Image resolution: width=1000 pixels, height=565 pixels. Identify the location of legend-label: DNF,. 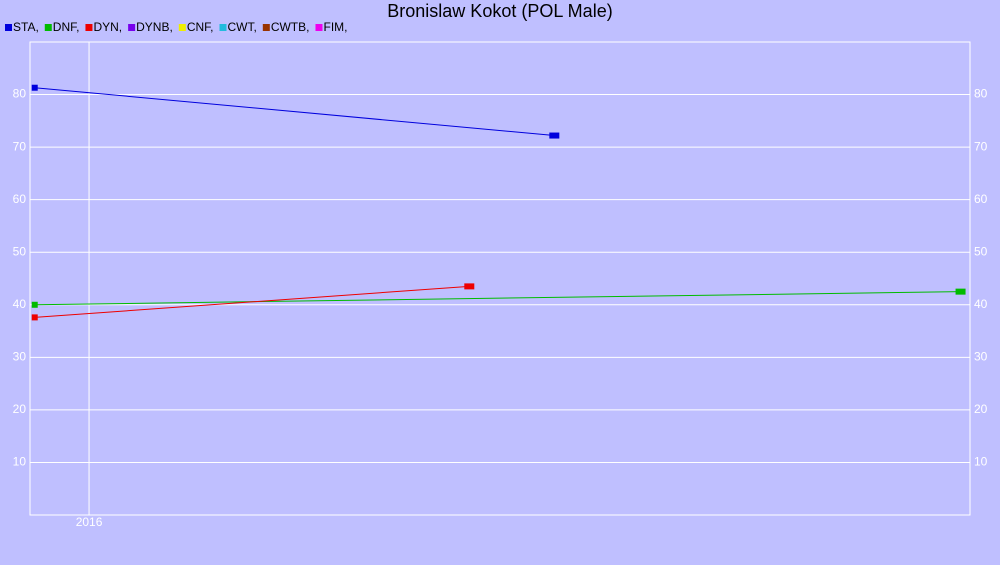
(66, 27).